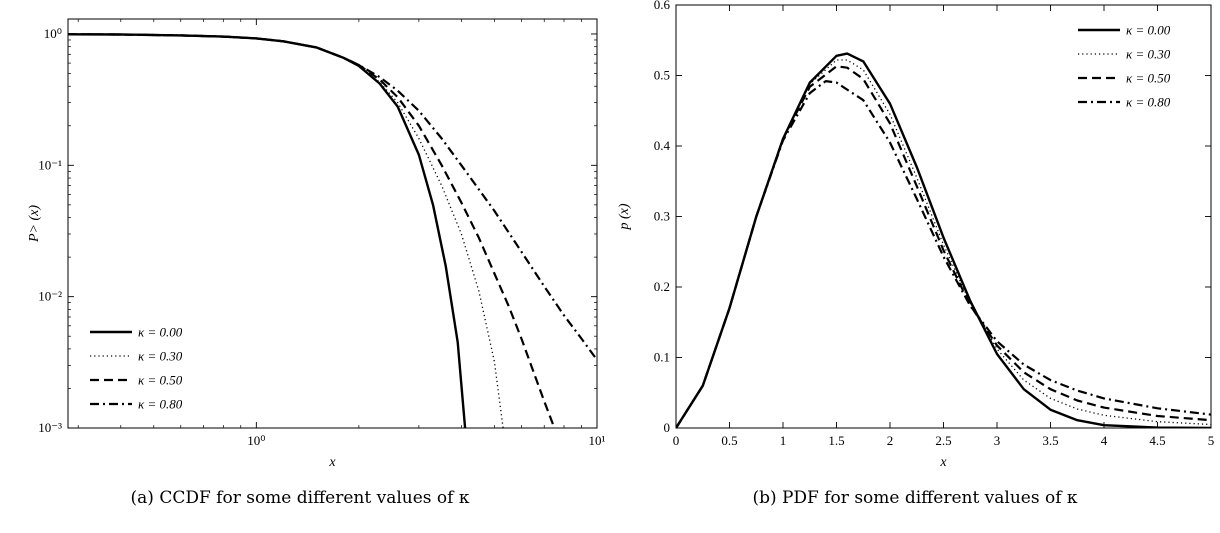  Describe the element at coordinates (1157, 440) in the screenshot. I see `pdf-x-tick-label: 4.5` at that location.